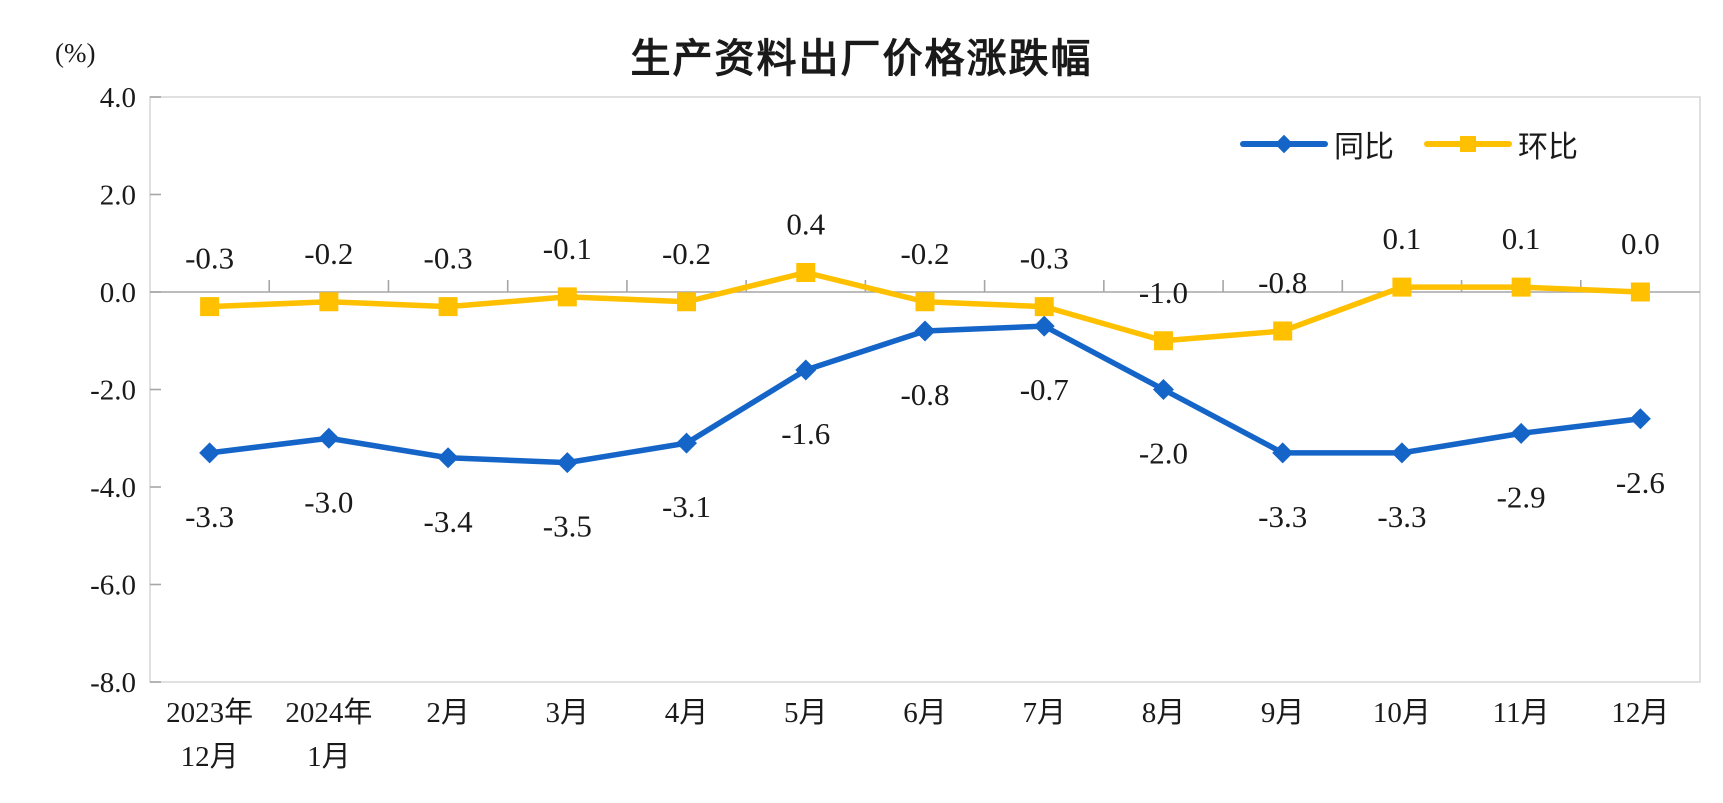 The height and width of the screenshot is (803, 1723). I want to click on x-axis-label: 3月, so click(568, 713).